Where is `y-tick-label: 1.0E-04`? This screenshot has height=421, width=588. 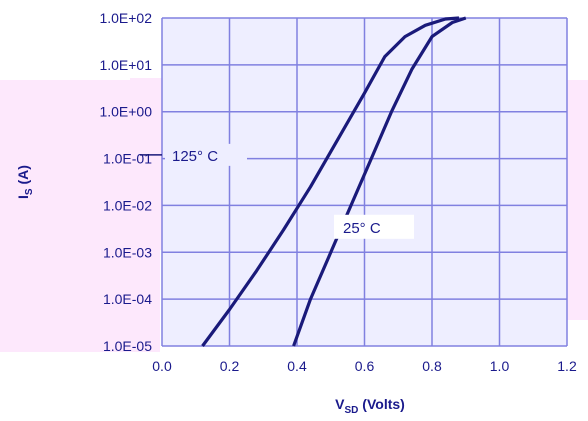 y-tick-label: 1.0E-04 is located at coordinates (127, 299).